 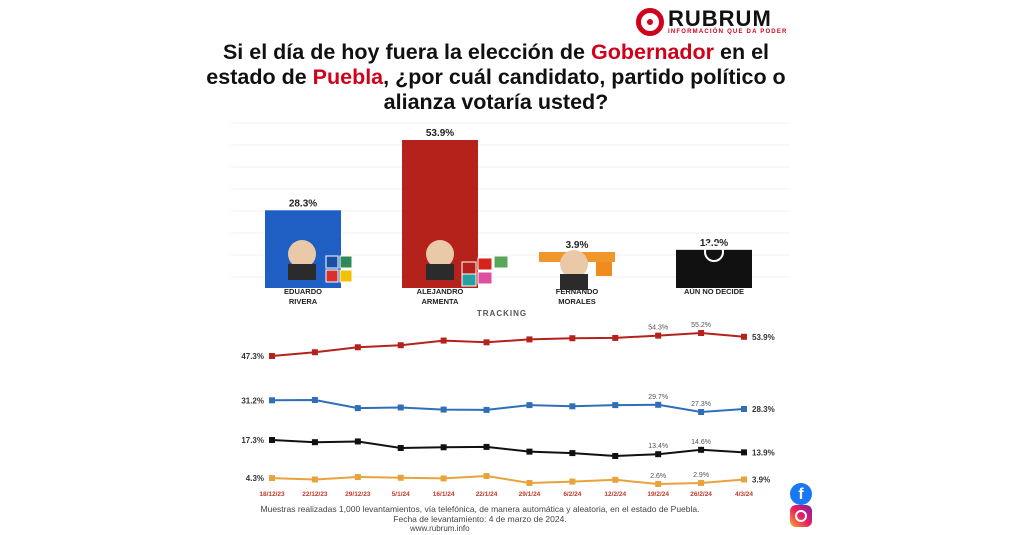 What do you see at coordinates (801, 516) in the screenshot?
I see `instagram-icon` at bounding box center [801, 516].